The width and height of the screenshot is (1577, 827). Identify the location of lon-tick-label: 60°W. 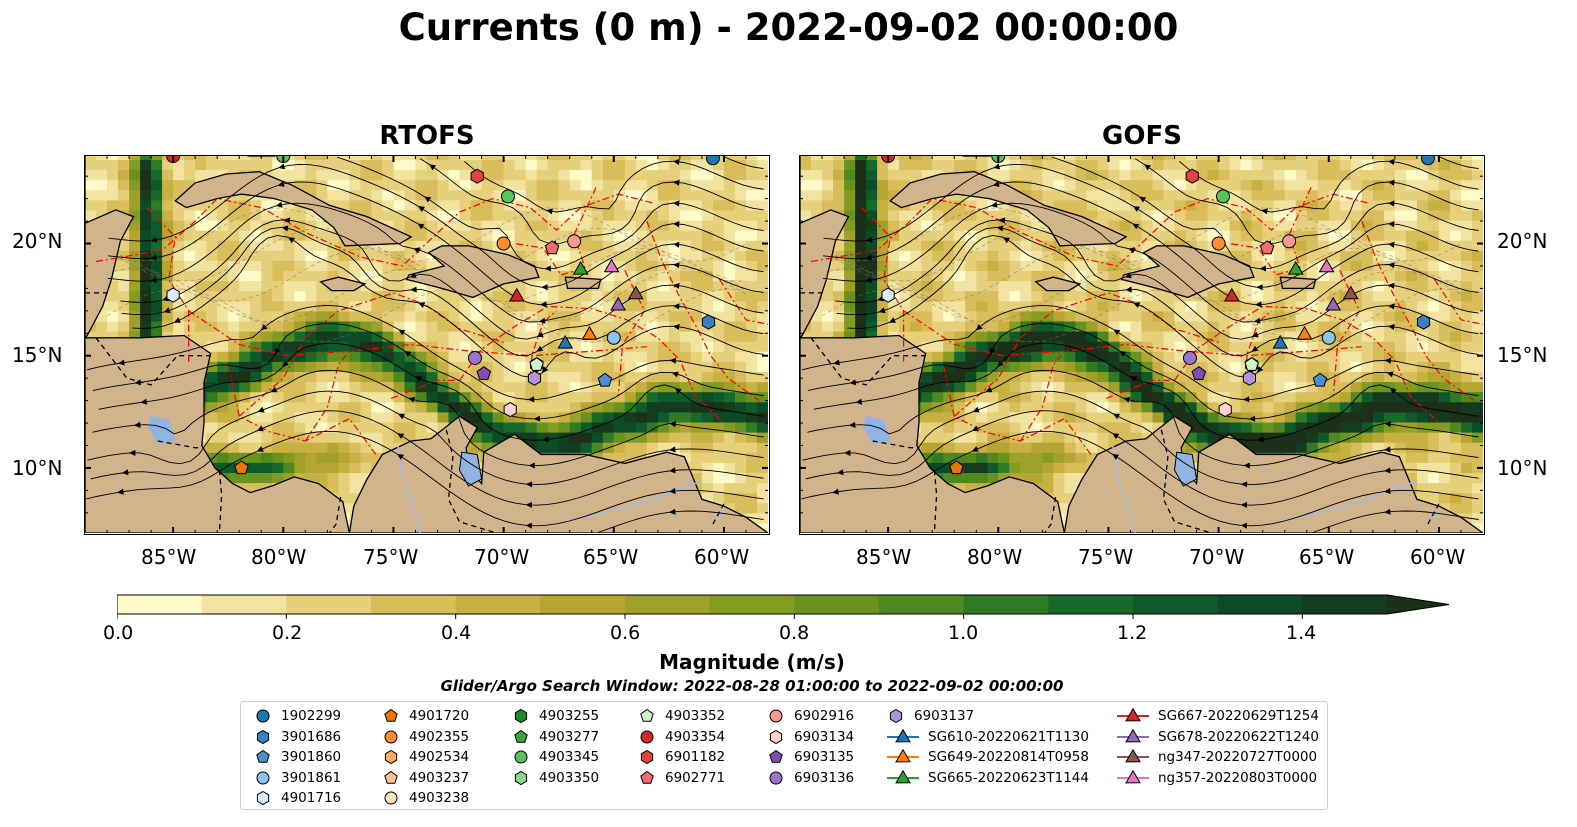
(722, 557).